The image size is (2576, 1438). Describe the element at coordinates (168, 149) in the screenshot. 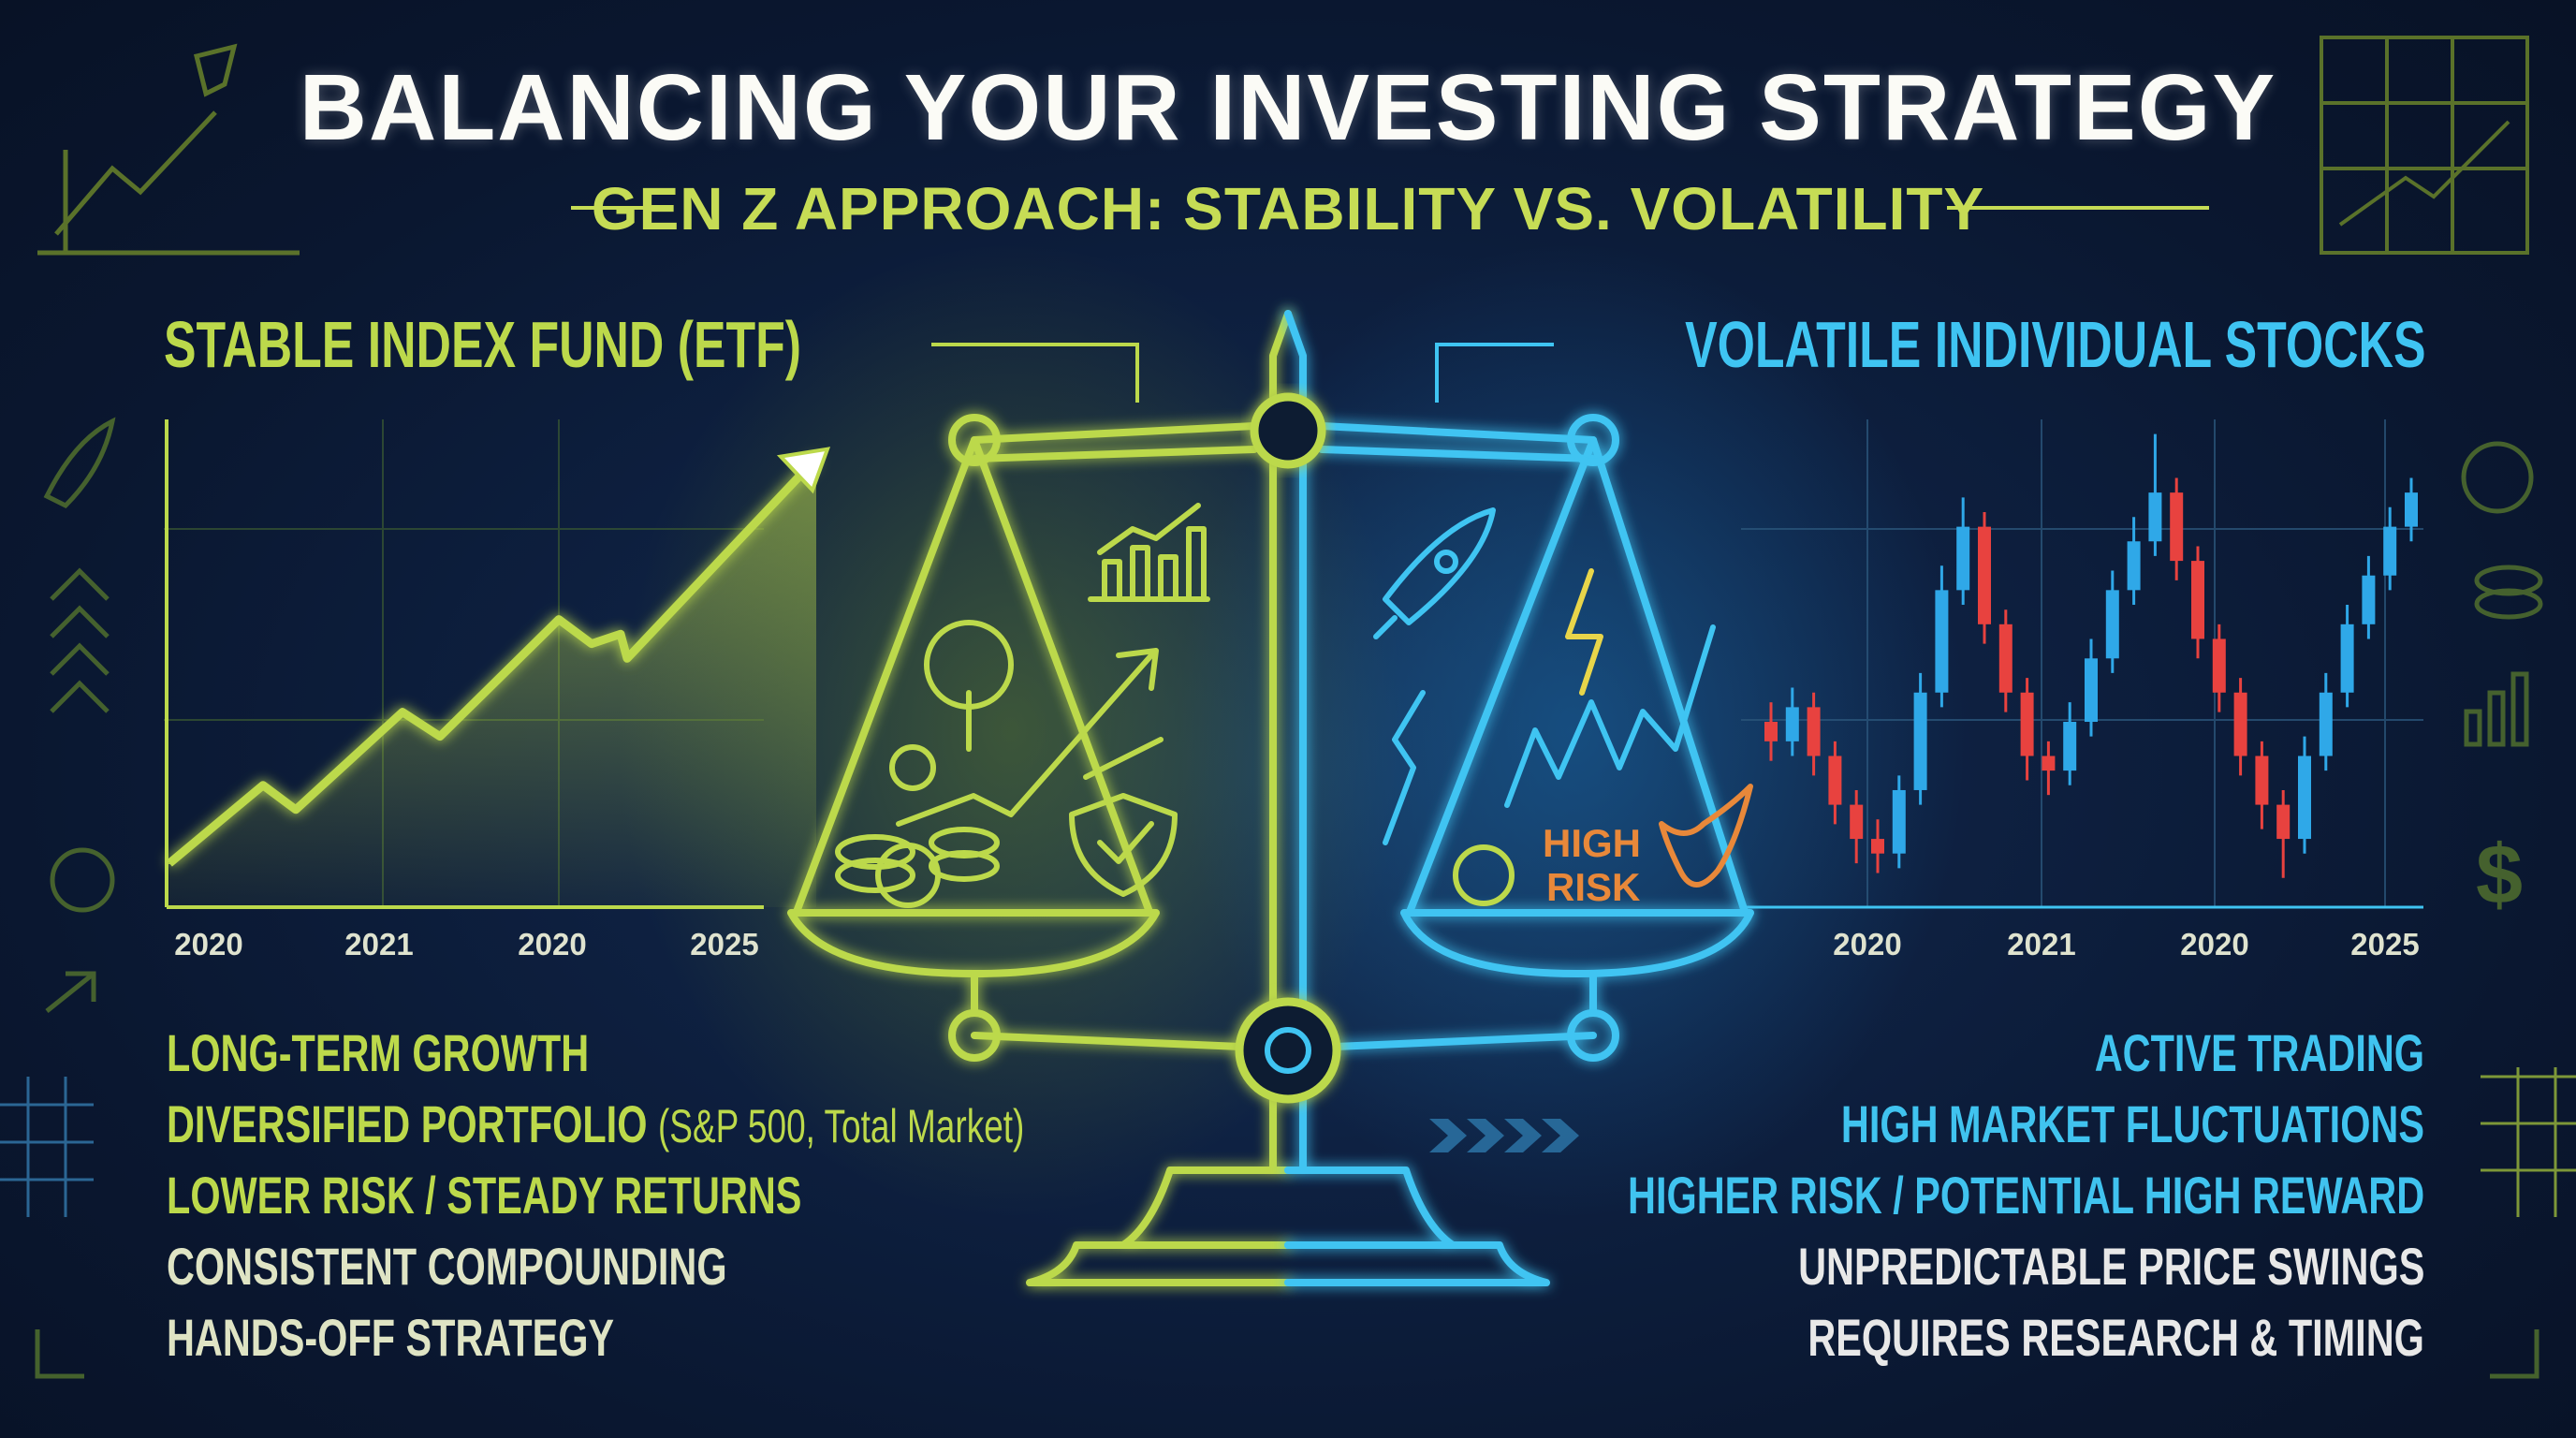

I see `top-left-growth-icon` at that location.